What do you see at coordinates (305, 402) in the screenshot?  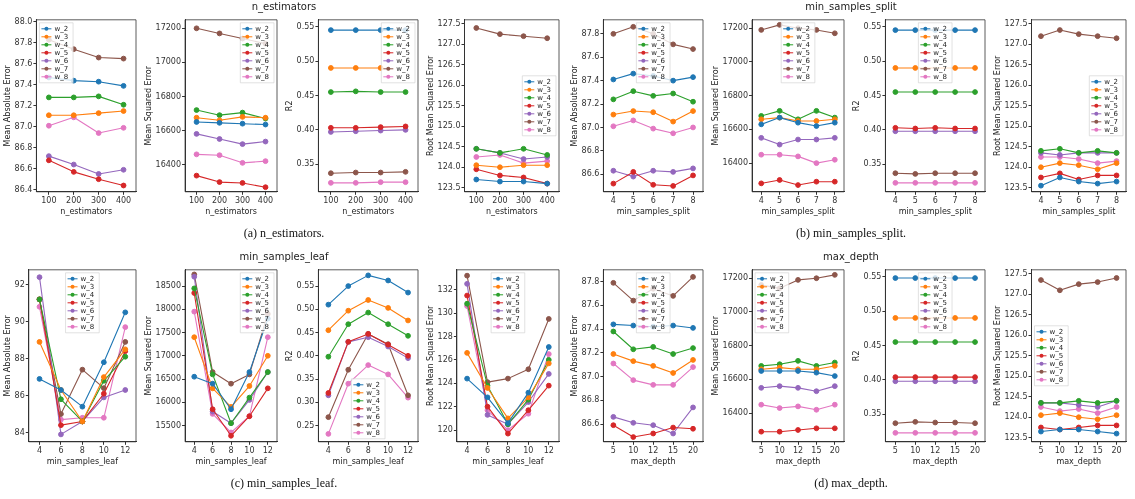 I see `y-tick-label: 0.30` at bounding box center [305, 402].